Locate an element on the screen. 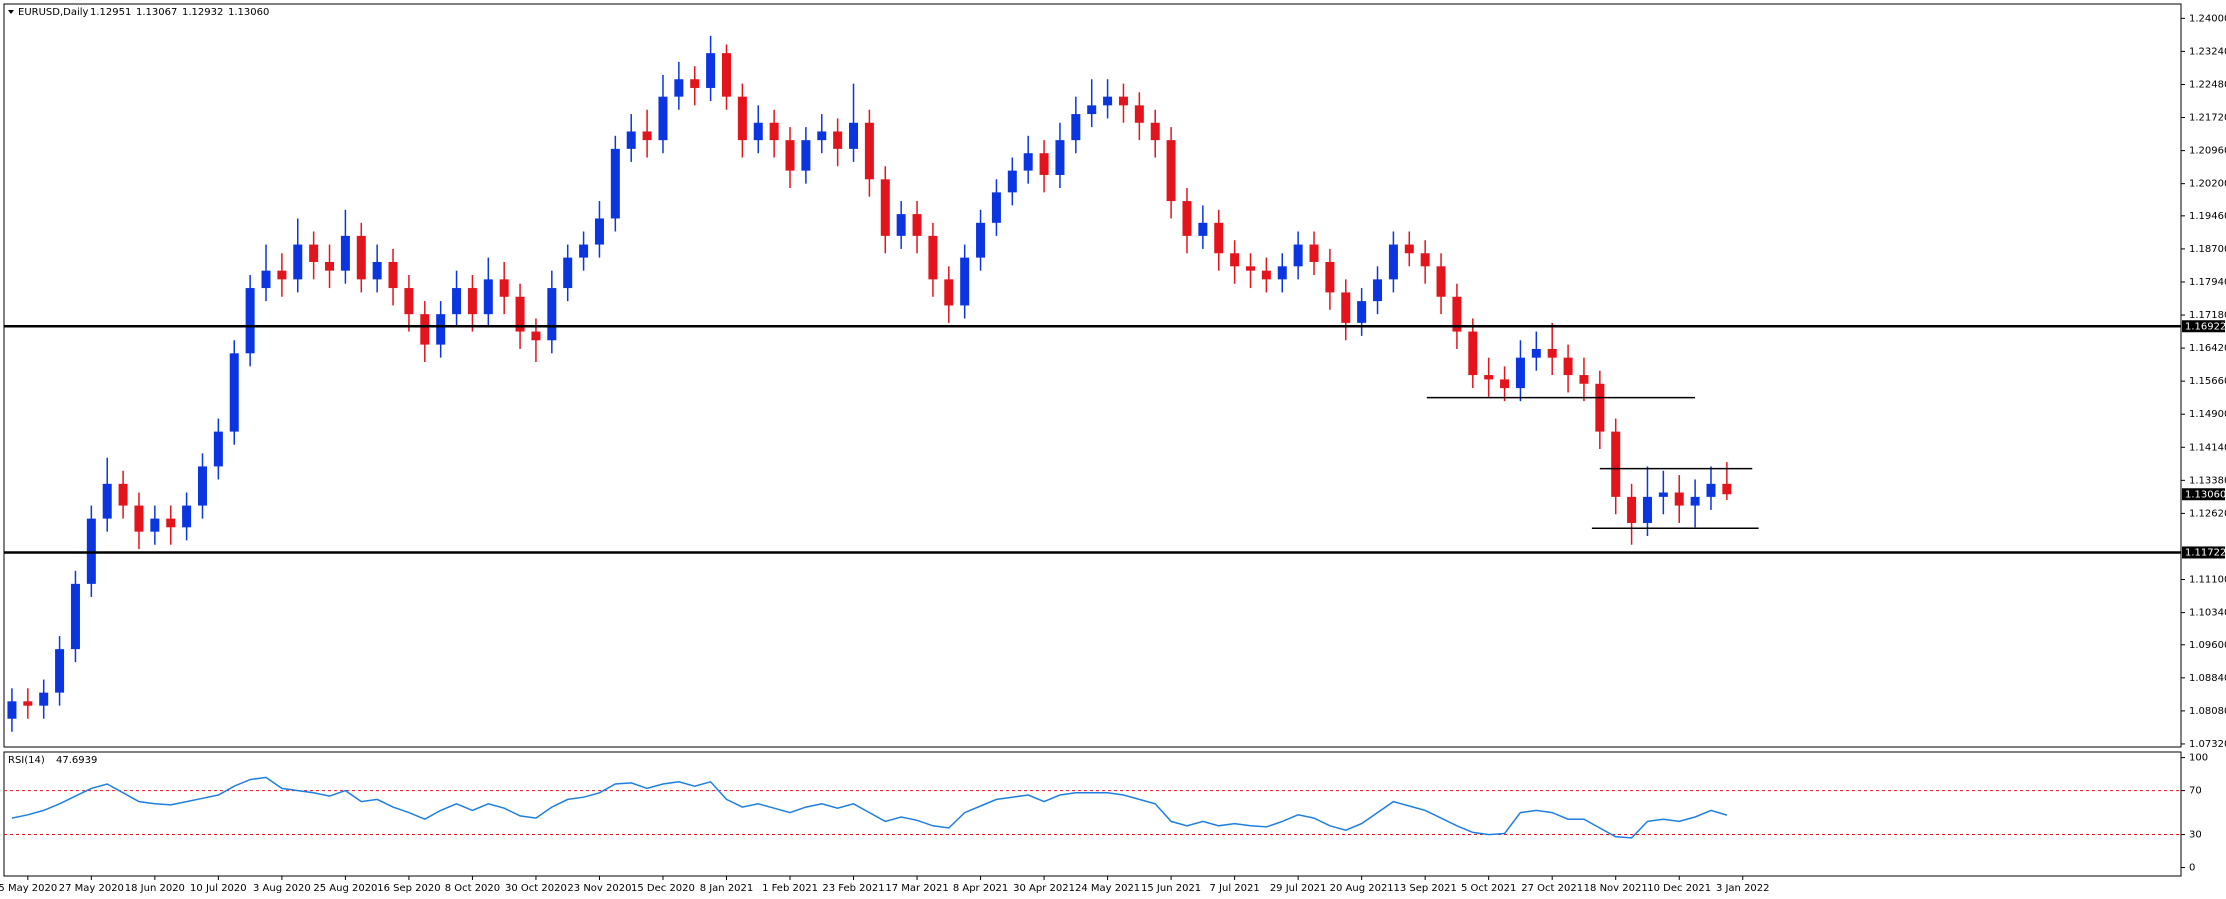  y-tick-label: 1.23240 is located at coordinates (2207, 51).